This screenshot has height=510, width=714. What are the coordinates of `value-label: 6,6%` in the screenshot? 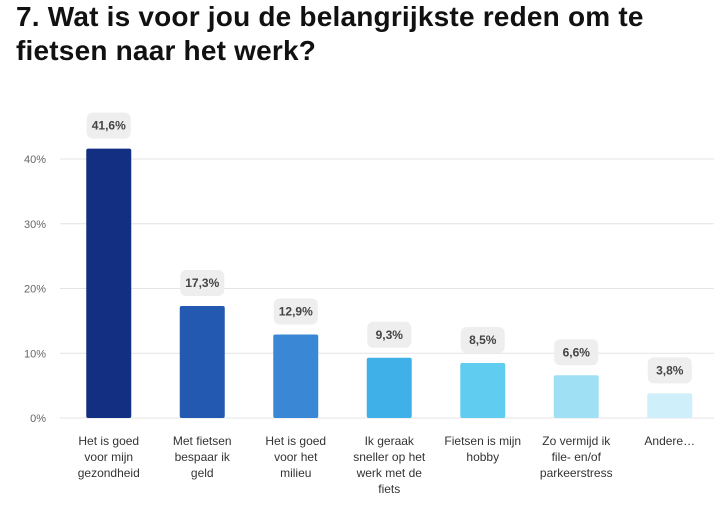 It's located at (576, 352).